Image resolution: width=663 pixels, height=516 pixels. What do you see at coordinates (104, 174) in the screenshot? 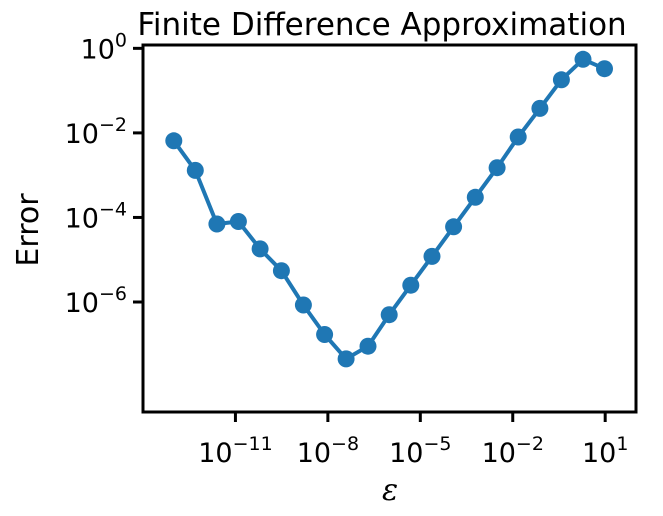
I see `y-axis: 10⁰ 10⁻² 10⁻⁴ 10⁻⁶` at bounding box center [104, 174].